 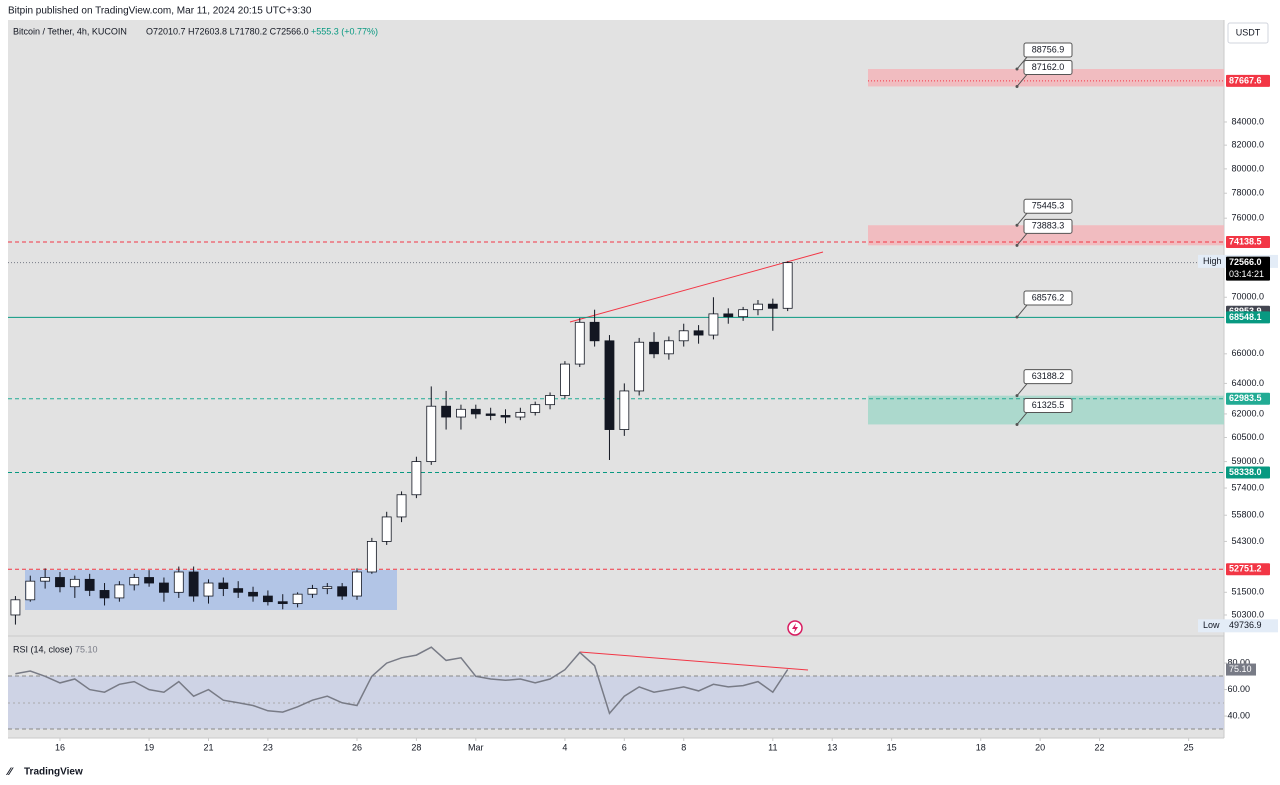 I want to click on ohlc: O72010.7 H72603.8 L71780.2 C72566.0, so click(x=227, y=31).